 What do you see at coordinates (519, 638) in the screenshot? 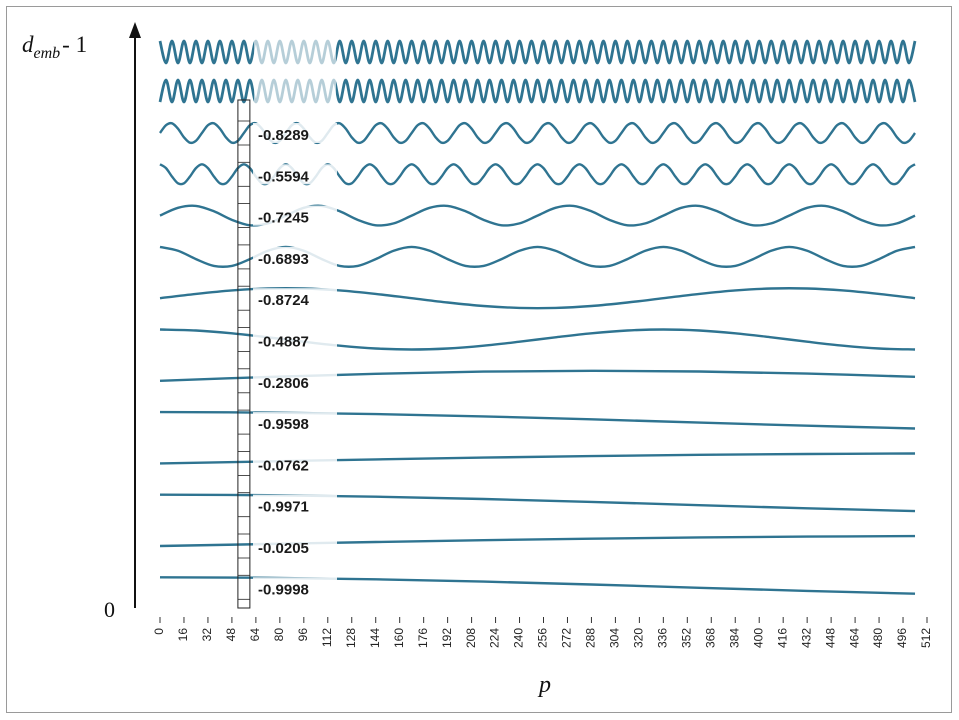
I see `x-tick-label: 240` at bounding box center [519, 638].